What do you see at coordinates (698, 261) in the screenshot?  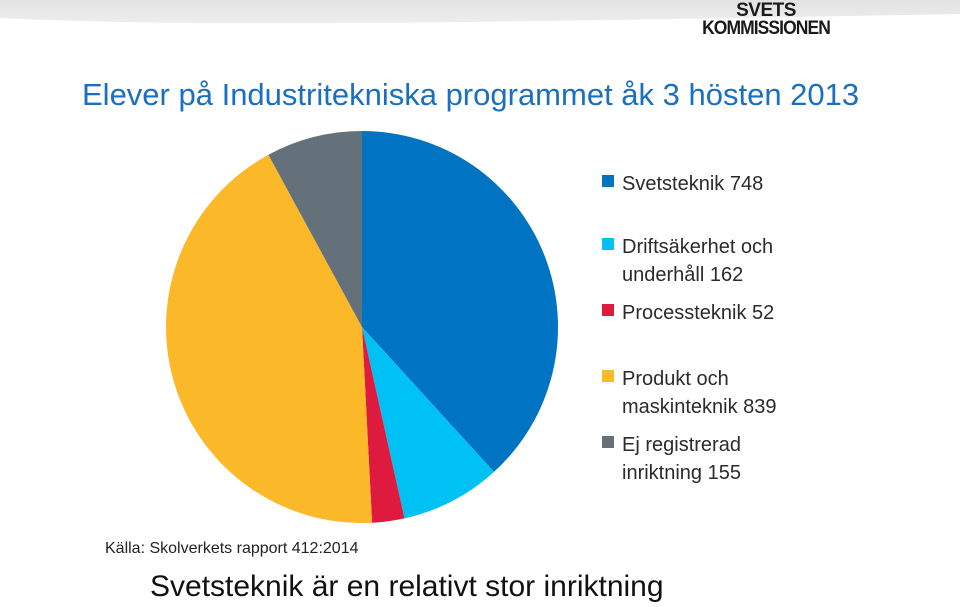 I see `legend-label: Driftsäkerhet och underhåll 162` at bounding box center [698, 261].